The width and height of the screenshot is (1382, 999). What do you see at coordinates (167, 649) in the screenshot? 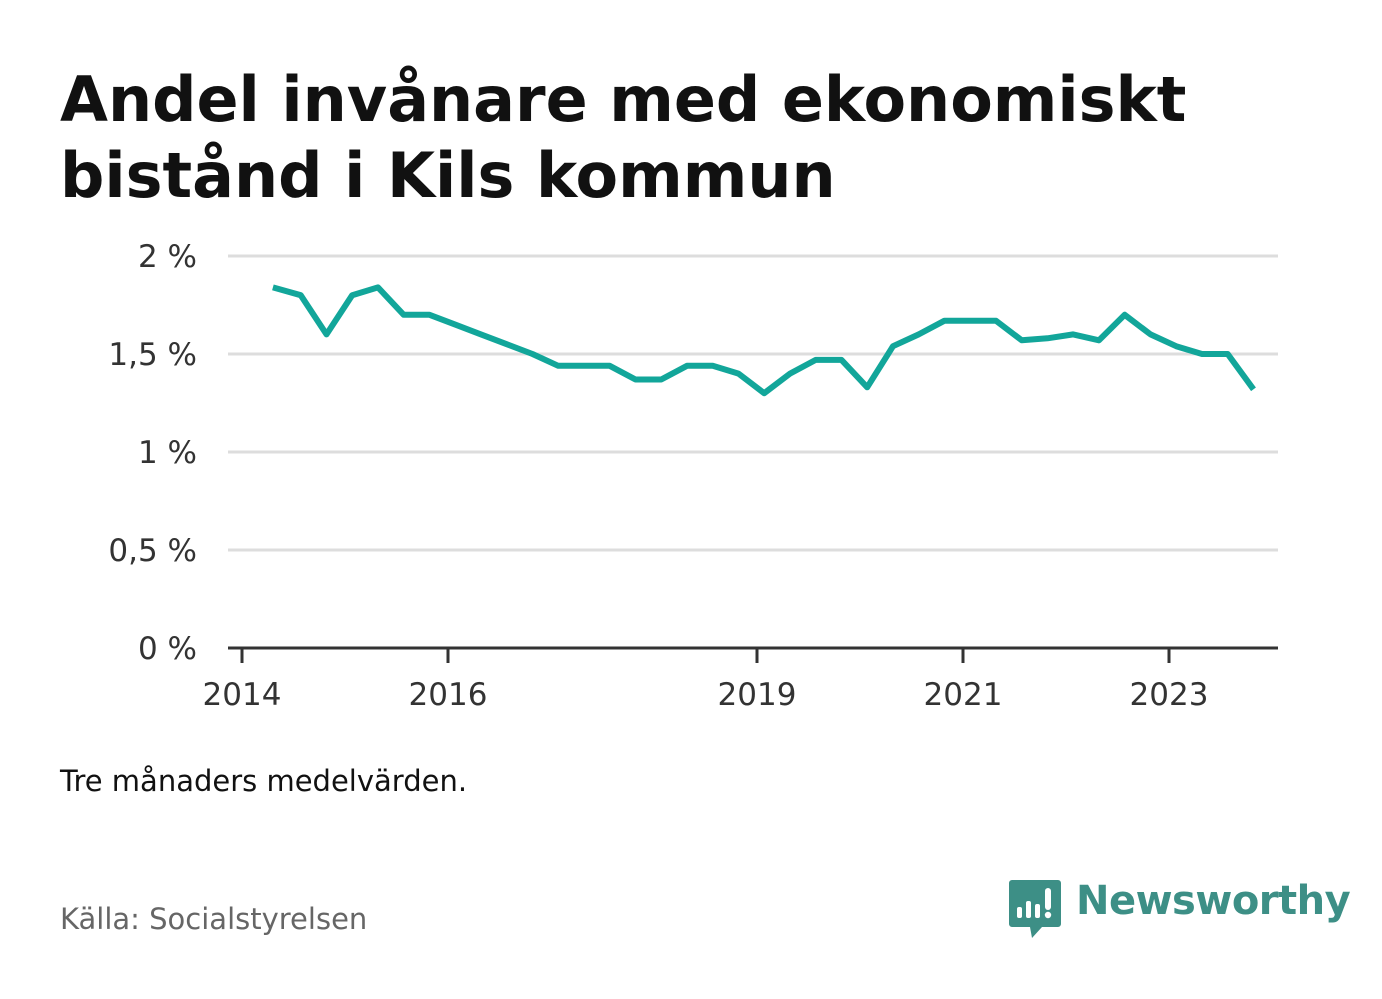
I see `y-tick-label: 0 %` at bounding box center [167, 649].